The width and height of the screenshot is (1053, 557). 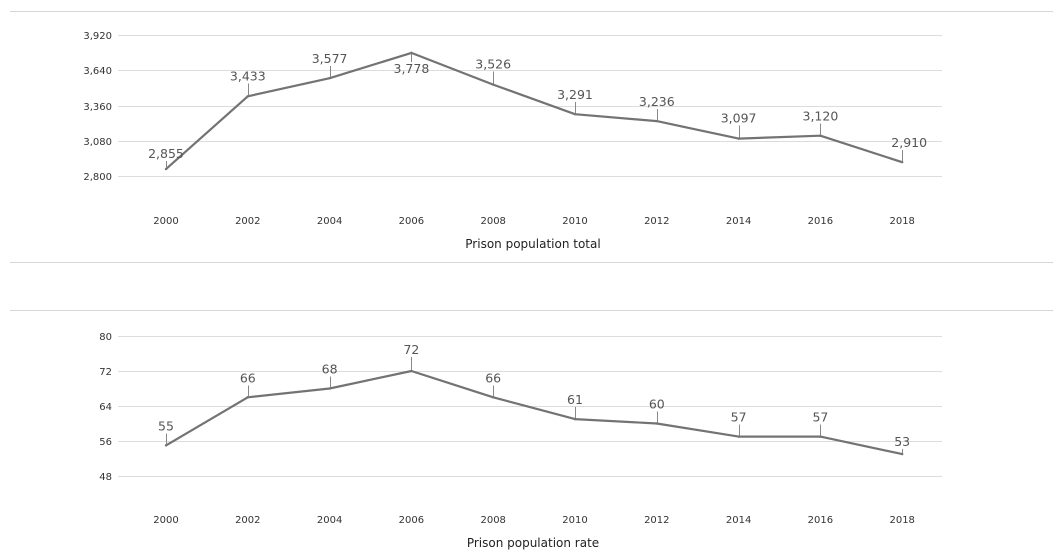 What do you see at coordinates (657, 404) in the screenshot?
I see `data-label: 60` at bounding box center [657, 404].